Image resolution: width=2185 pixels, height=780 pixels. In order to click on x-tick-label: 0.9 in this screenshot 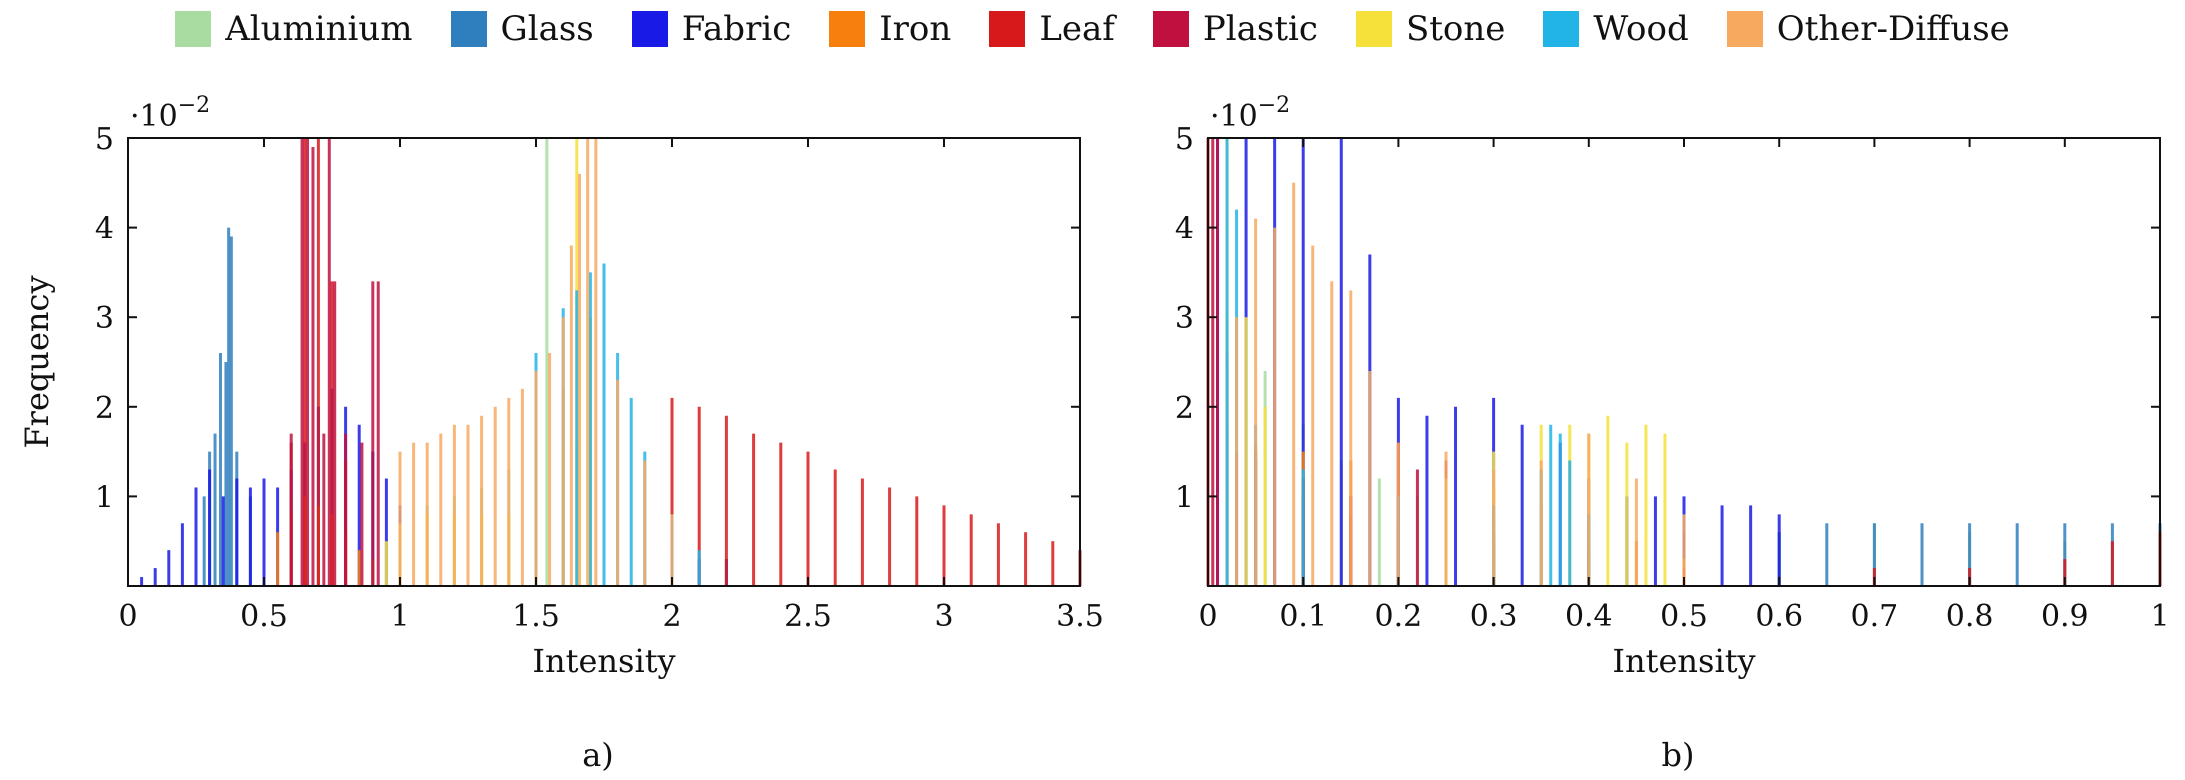, I will do `click(2065, 616)`.